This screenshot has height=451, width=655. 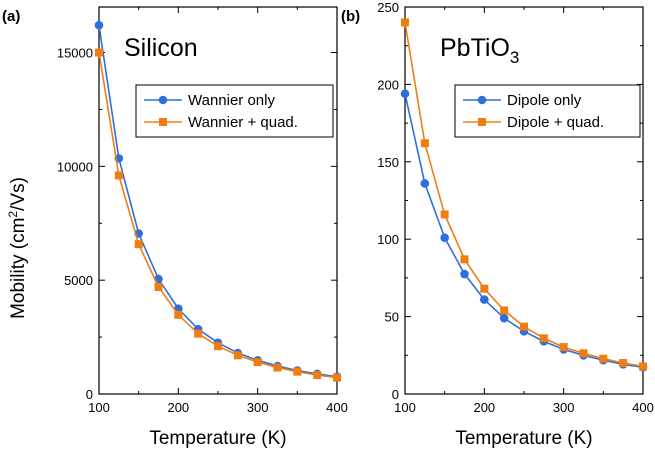 I want to click on y-tick-label-a: 0, so click(x=89, y=394).